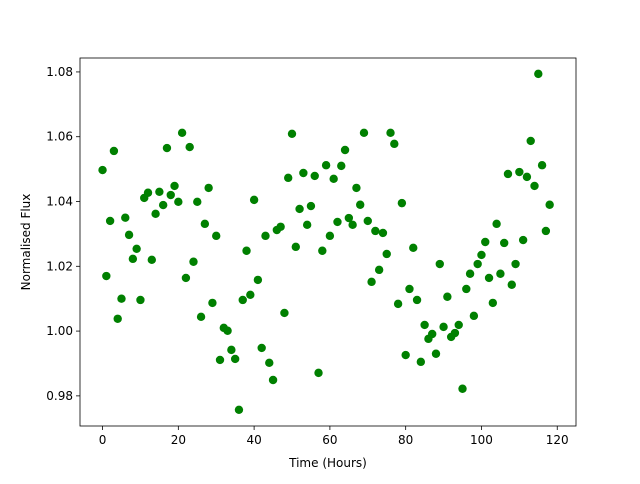 The image size is (640, 484). Describe the element at coordinates (59, 266) in the screenshot. I see `y-tick-label: 1.02` at that location.